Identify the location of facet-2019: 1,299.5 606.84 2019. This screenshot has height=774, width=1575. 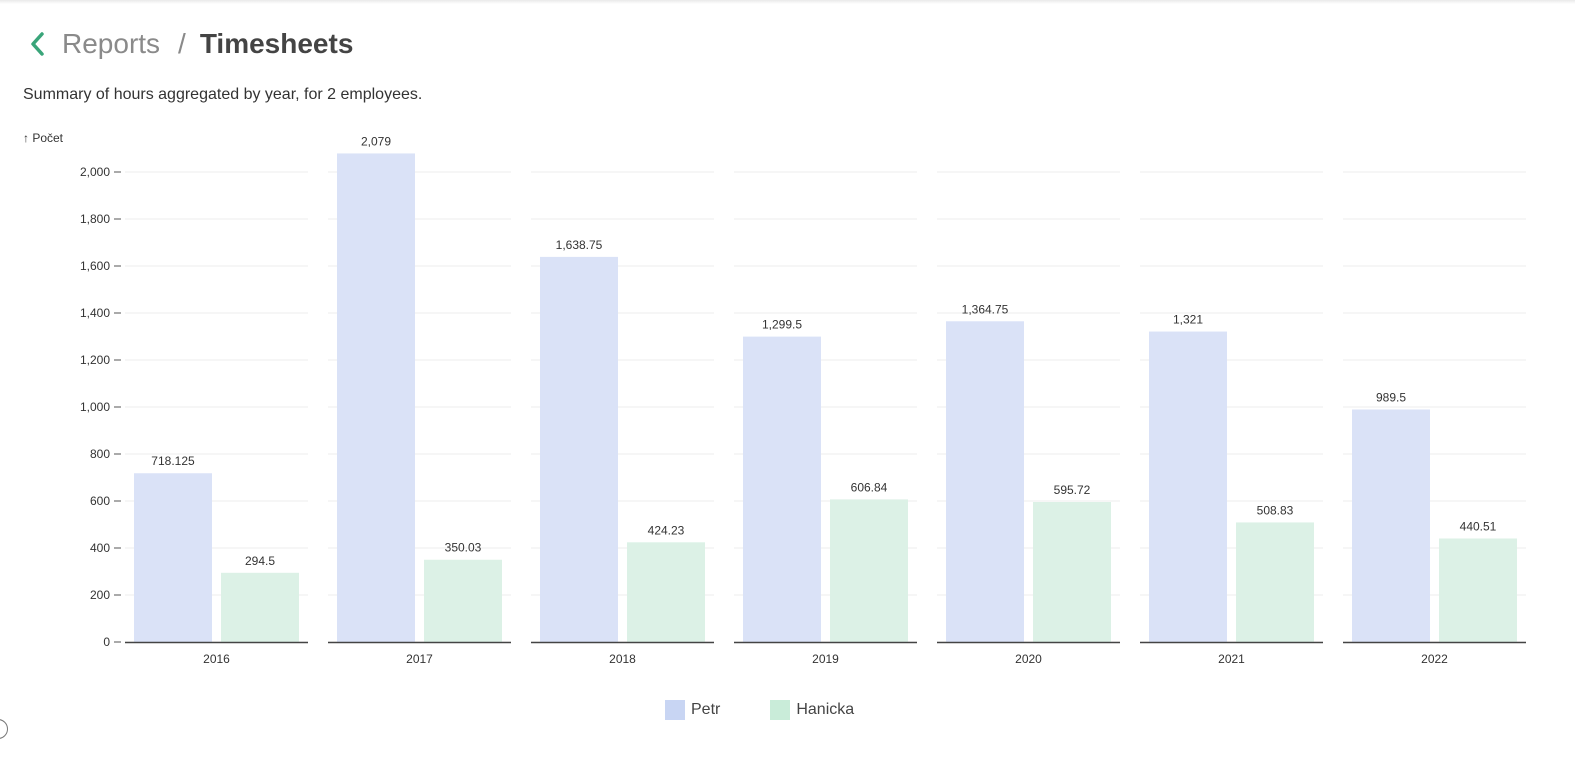
(825, 418).